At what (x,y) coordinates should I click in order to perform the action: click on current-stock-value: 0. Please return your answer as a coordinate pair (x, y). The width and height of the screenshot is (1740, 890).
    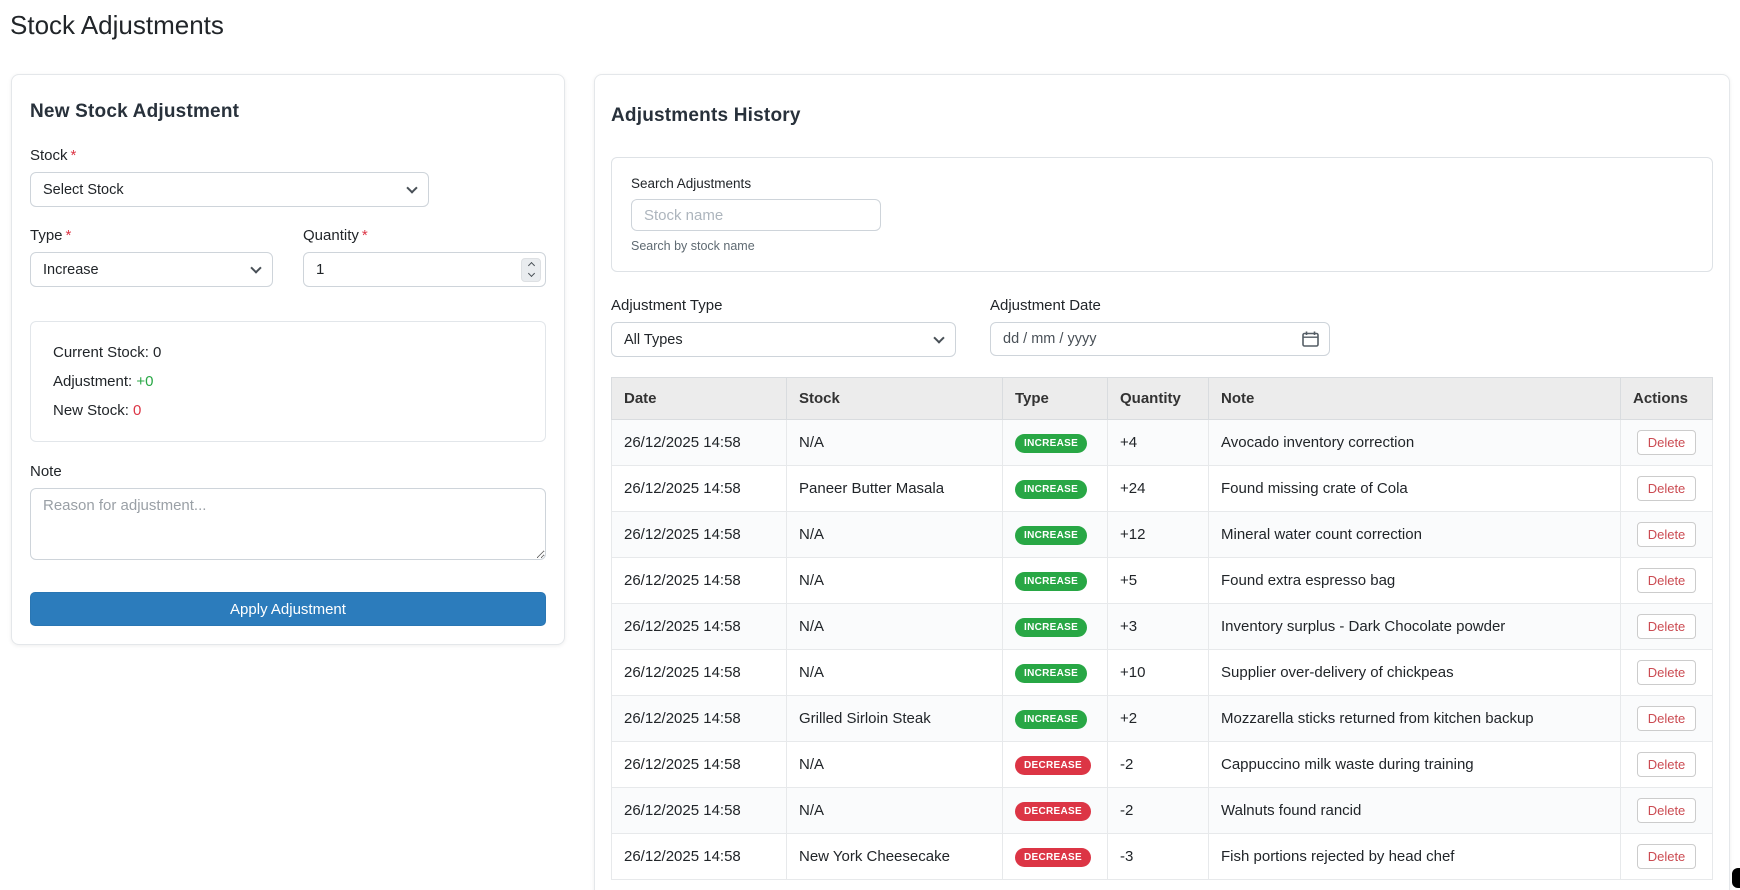
    Looking at the image, I should click on (157, 352).